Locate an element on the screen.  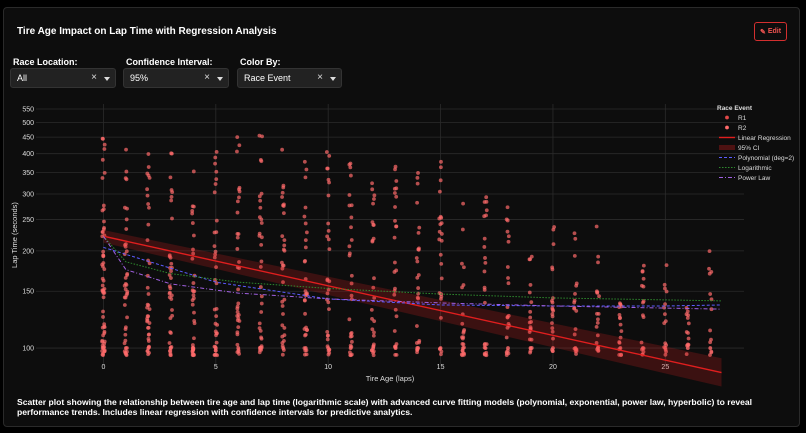
legend-label-linear-regression: Linear Regression is located at coordinates (764, 138).